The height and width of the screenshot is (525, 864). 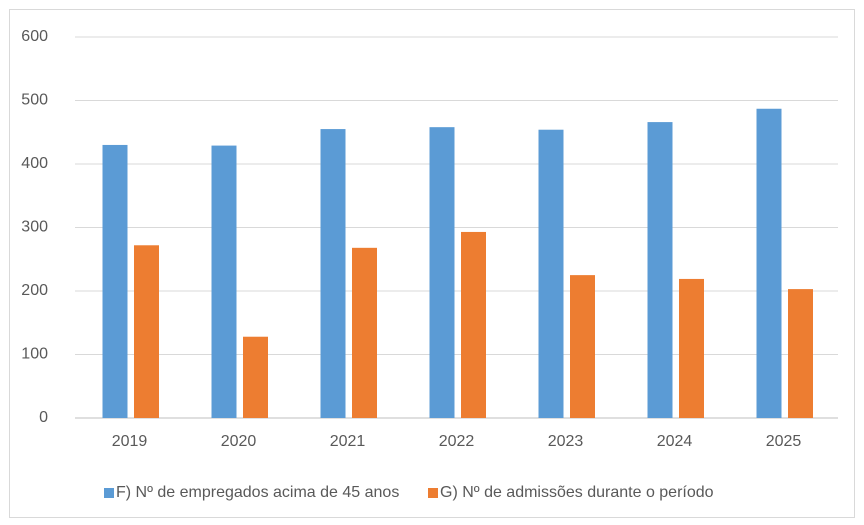 What do you see at coordinates (34, 227) in the screenshot?
I see `y-tick-label: 300` at bounding box center [34, 227].